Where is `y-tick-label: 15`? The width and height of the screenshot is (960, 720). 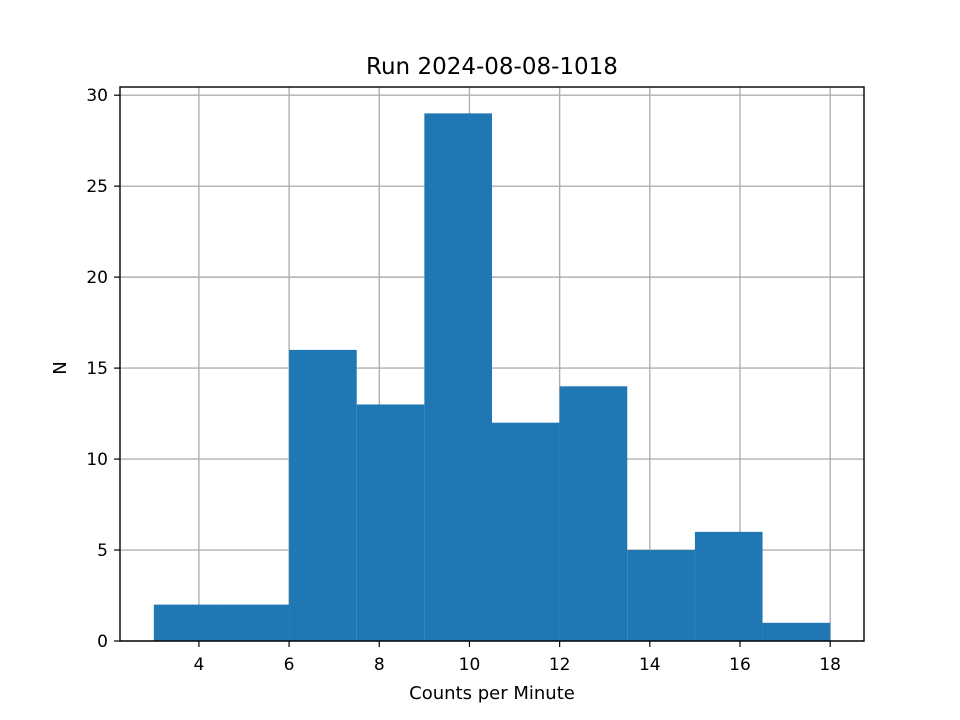
y-tick-label: 15 is located at coordinates (97, 369).